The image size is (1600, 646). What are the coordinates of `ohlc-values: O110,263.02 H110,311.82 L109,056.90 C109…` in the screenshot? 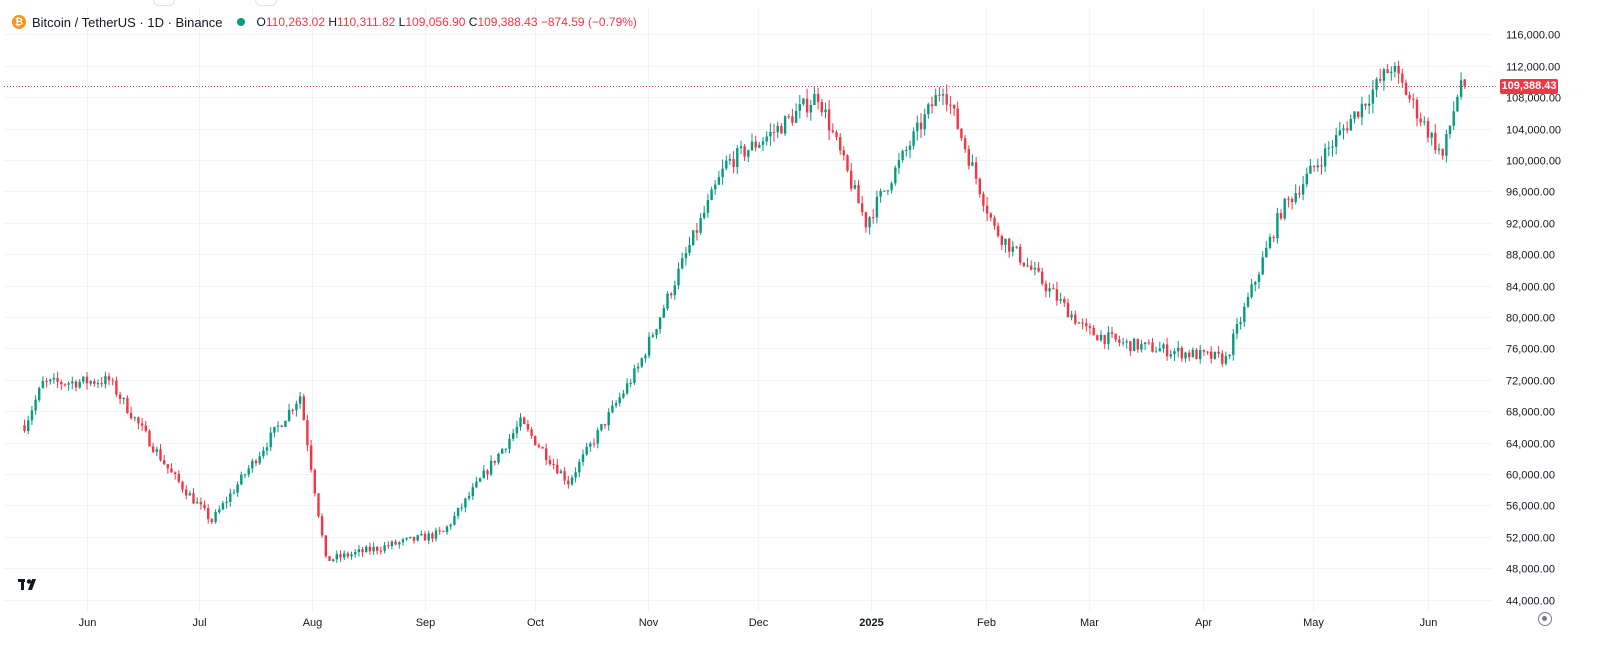 It's located at (447, 22).